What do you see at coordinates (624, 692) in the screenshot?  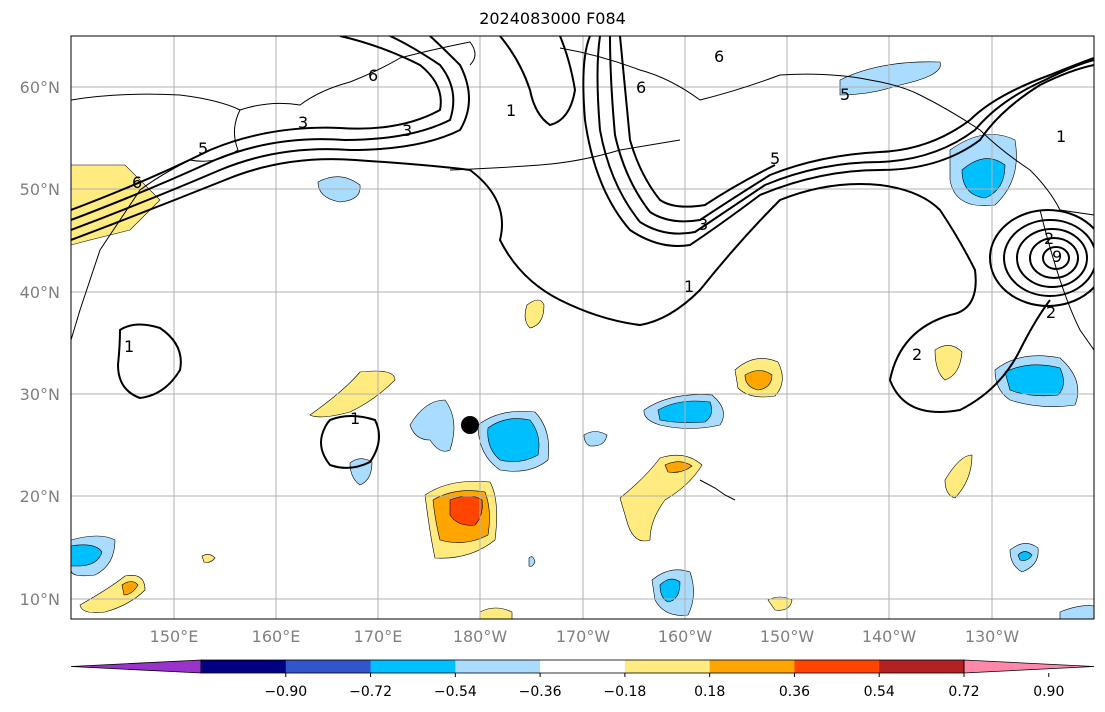 I see `colorbar-tick-label: −0.18` at bounding box center [624, 692].